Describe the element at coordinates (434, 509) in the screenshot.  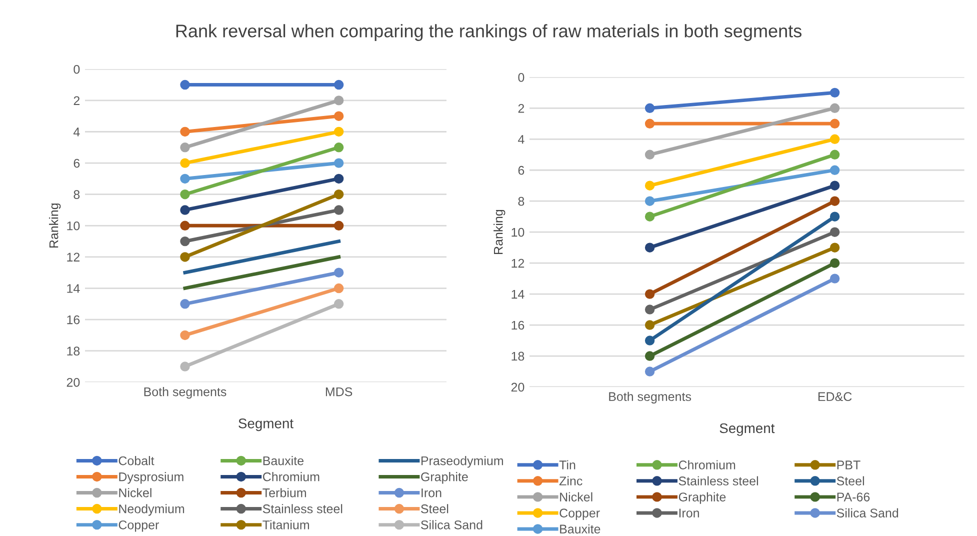
I see `legend-label: Steel` at that location.